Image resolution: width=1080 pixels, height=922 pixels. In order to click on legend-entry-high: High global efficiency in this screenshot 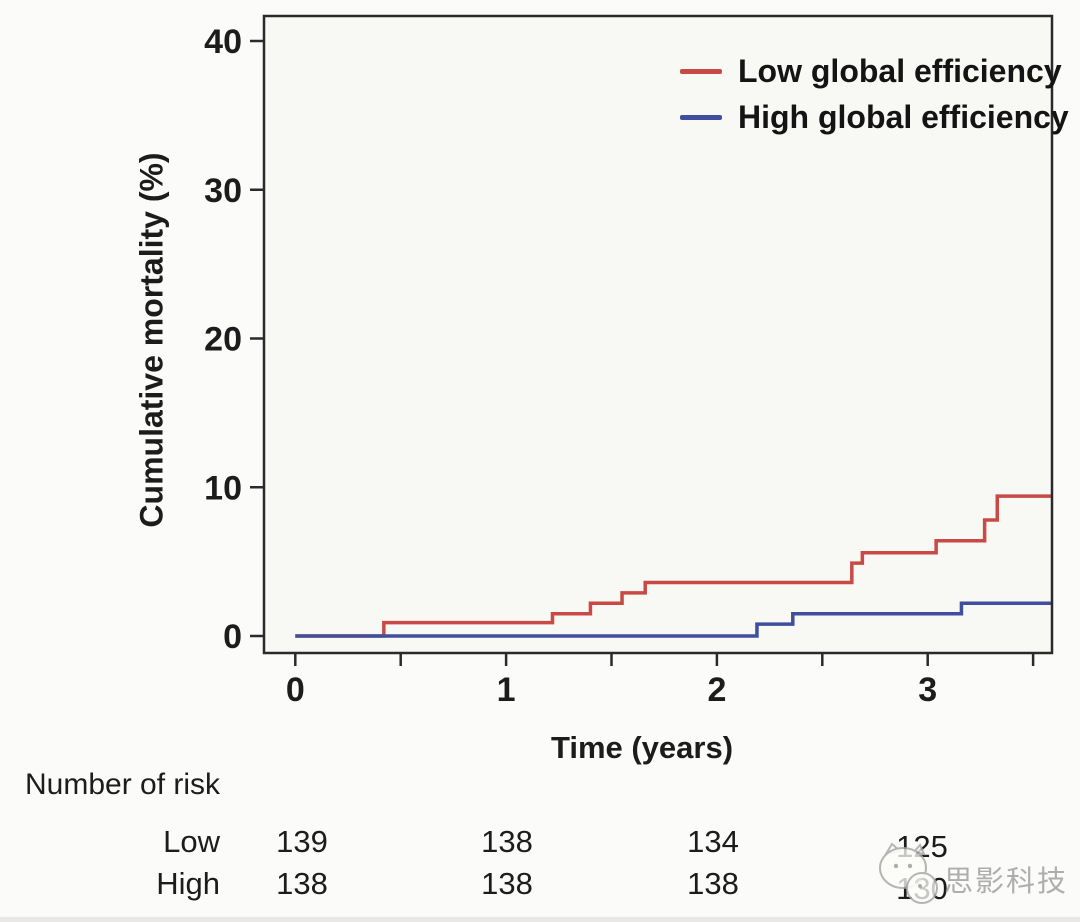, I will do `click(874, 117)`.